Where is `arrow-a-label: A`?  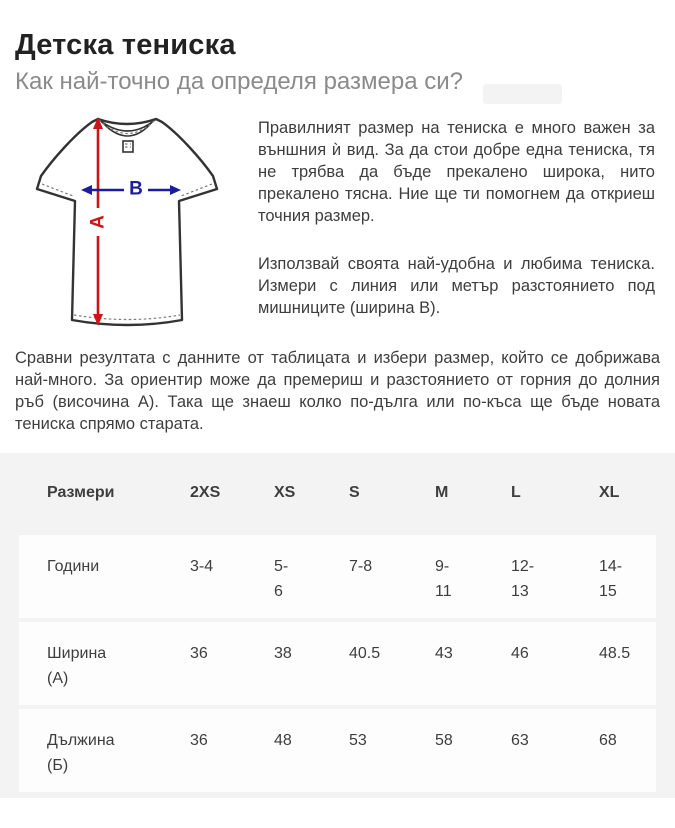
arrow-a-label: A is located at coordinates (98, 222).